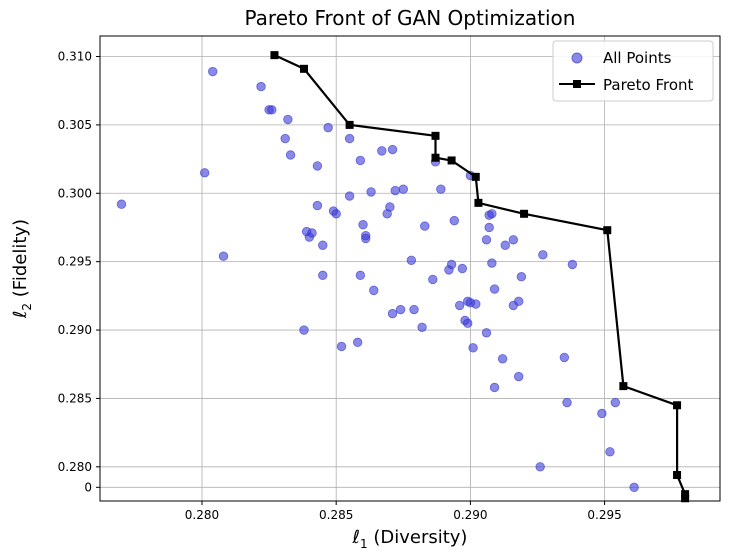  Describe the element at coordinates (75, 57) in the screenshot. I see `y-tick-label: 0.310` at that location.